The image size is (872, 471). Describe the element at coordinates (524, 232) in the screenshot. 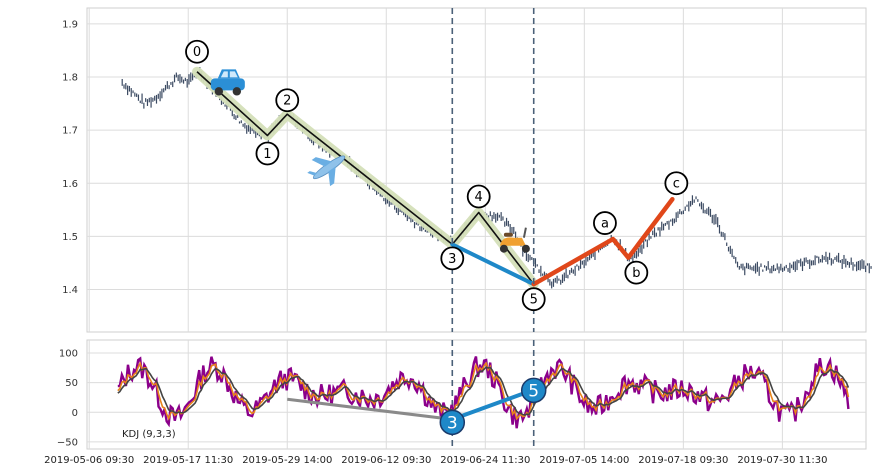

I see `scooter-handle` at that location.